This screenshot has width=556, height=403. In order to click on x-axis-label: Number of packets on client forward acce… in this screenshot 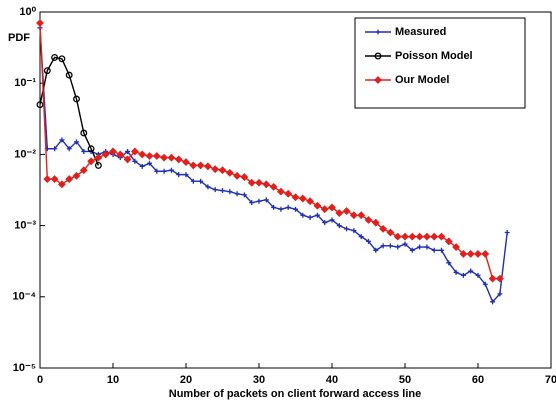, I will do `click(295, 394)`.